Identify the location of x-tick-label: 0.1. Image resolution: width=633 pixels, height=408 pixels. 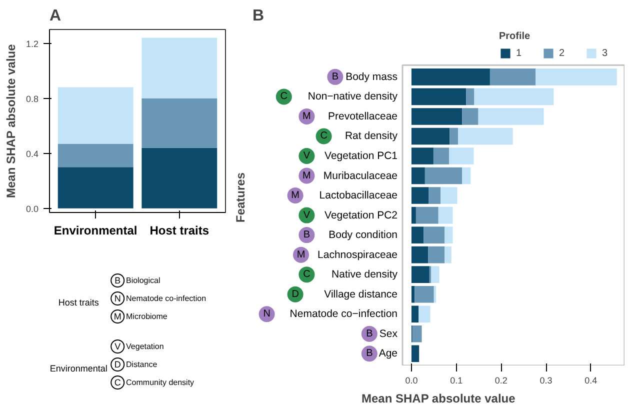
(456, 381).